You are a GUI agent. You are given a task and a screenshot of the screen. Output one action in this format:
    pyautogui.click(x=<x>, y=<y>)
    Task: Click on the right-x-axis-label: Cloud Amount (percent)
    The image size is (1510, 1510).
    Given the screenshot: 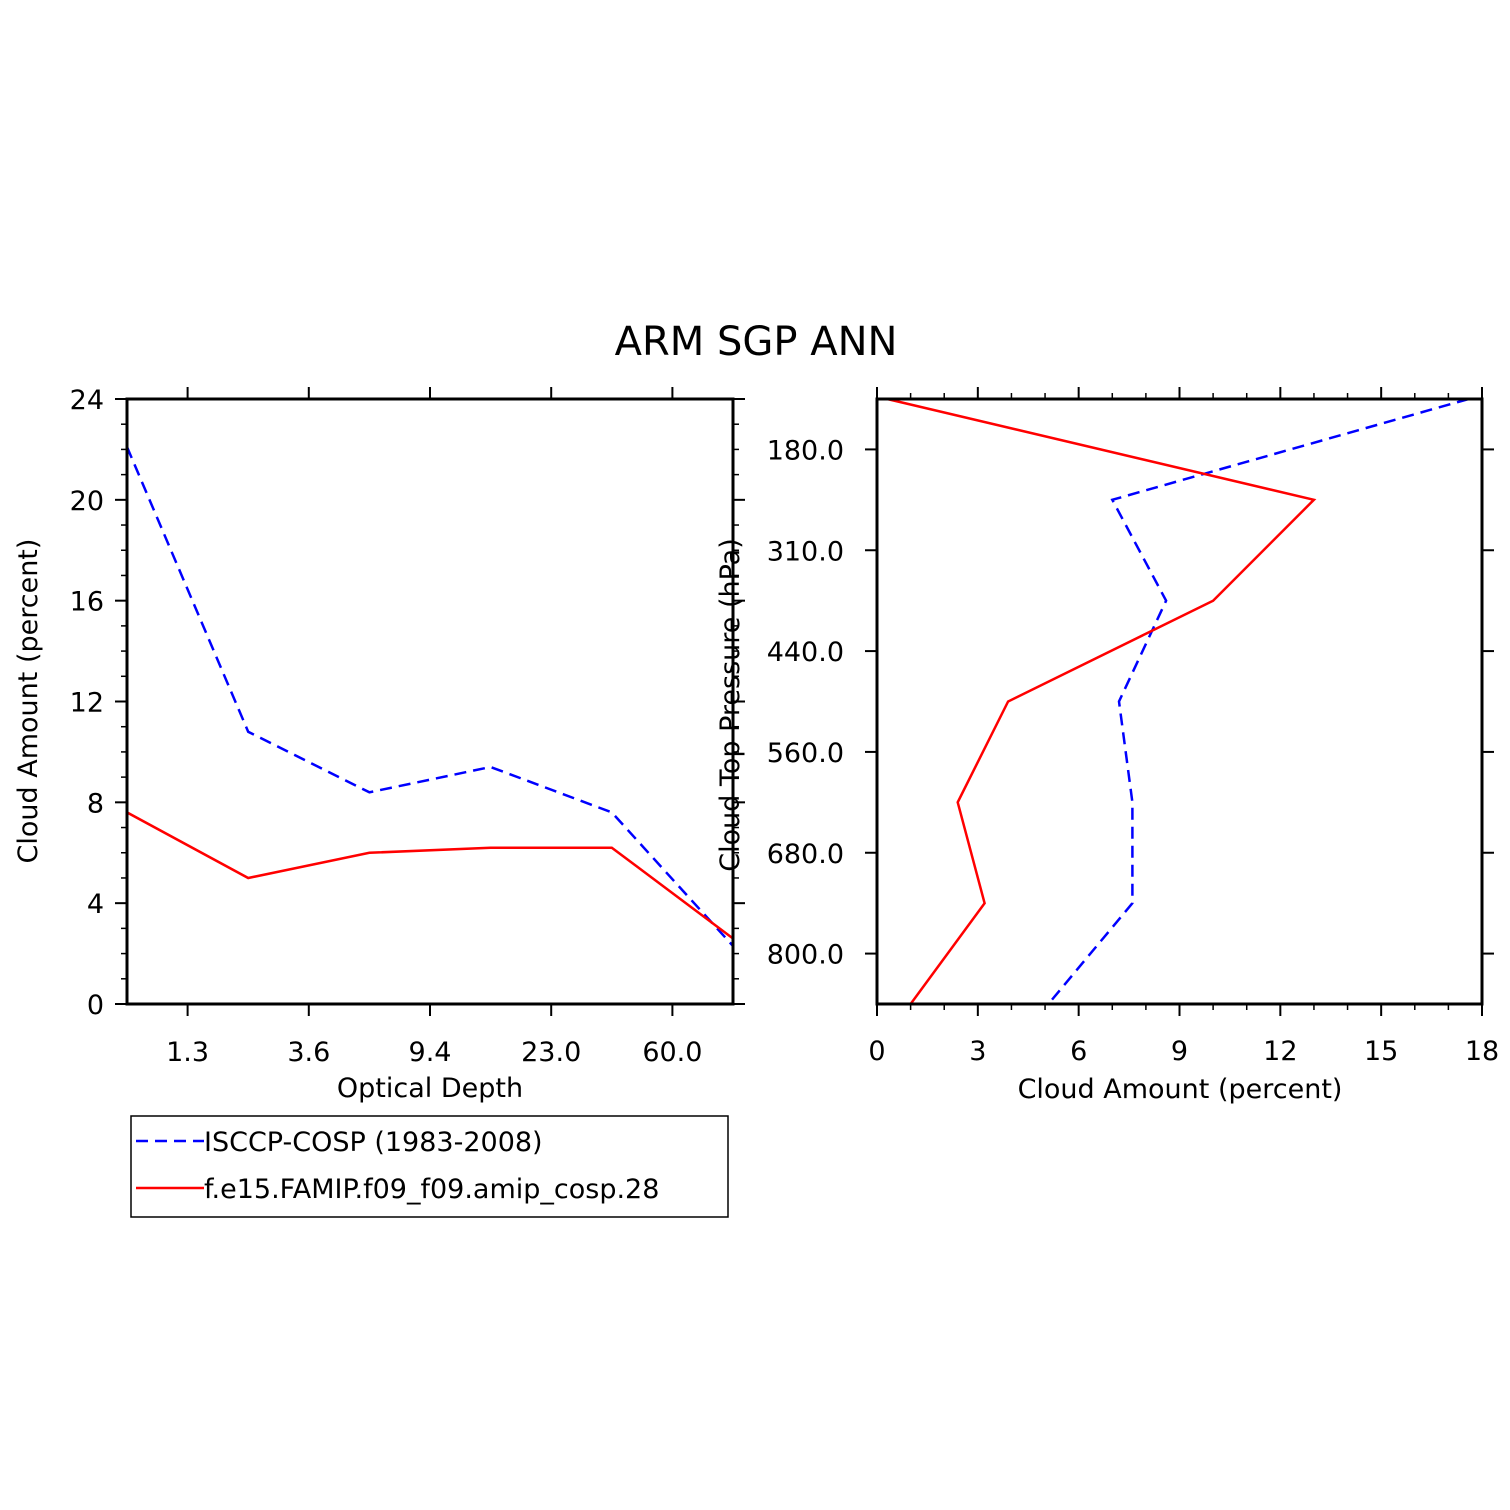 What is the action you would take?
    pyautogui.click(x=1180, y=1089)
    